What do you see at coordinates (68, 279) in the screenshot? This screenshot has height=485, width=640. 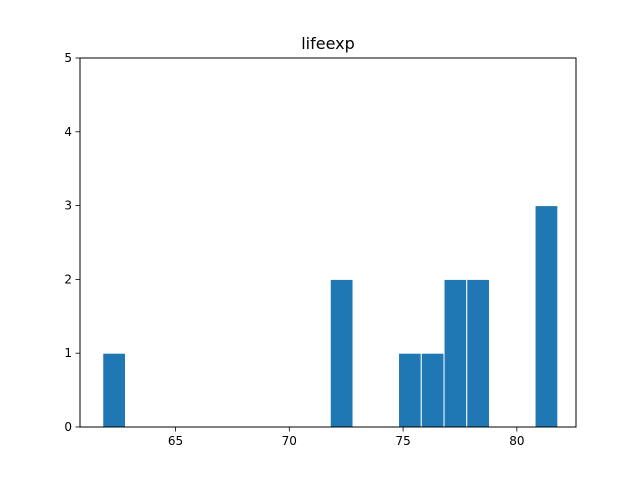 I see `y-tick-label: 2` at bounding box center [68, 279].